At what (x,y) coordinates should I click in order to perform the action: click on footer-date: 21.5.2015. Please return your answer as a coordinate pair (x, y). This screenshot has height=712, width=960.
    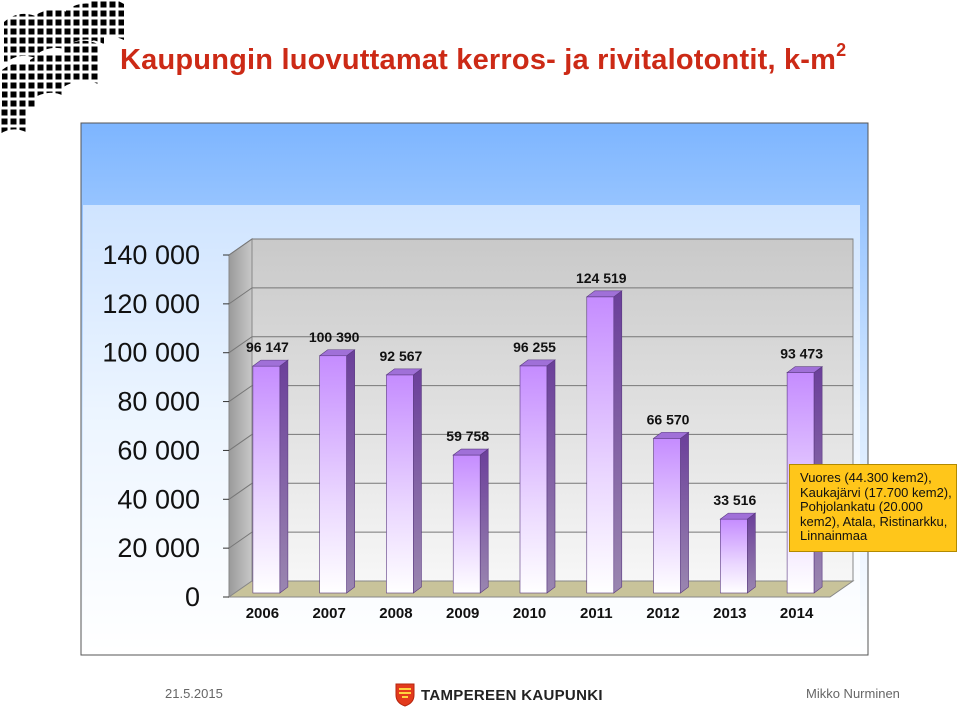
    Looking at the image, I should click on (194, 693).